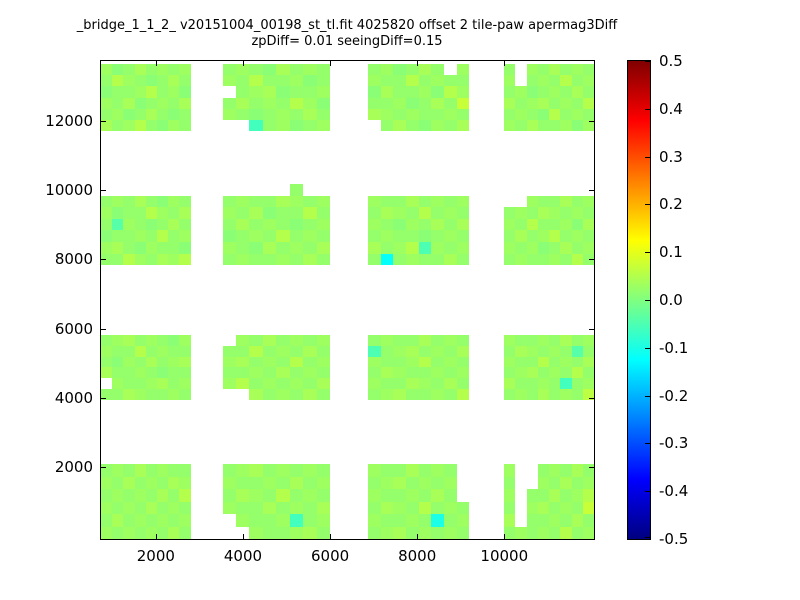 The width and height of the screenshot is (800, 600). What do you see at coordinates (671, 61) in the screenshot?
I see `colorbar-tick-label: 0.5` at bounding box center [671, 61].